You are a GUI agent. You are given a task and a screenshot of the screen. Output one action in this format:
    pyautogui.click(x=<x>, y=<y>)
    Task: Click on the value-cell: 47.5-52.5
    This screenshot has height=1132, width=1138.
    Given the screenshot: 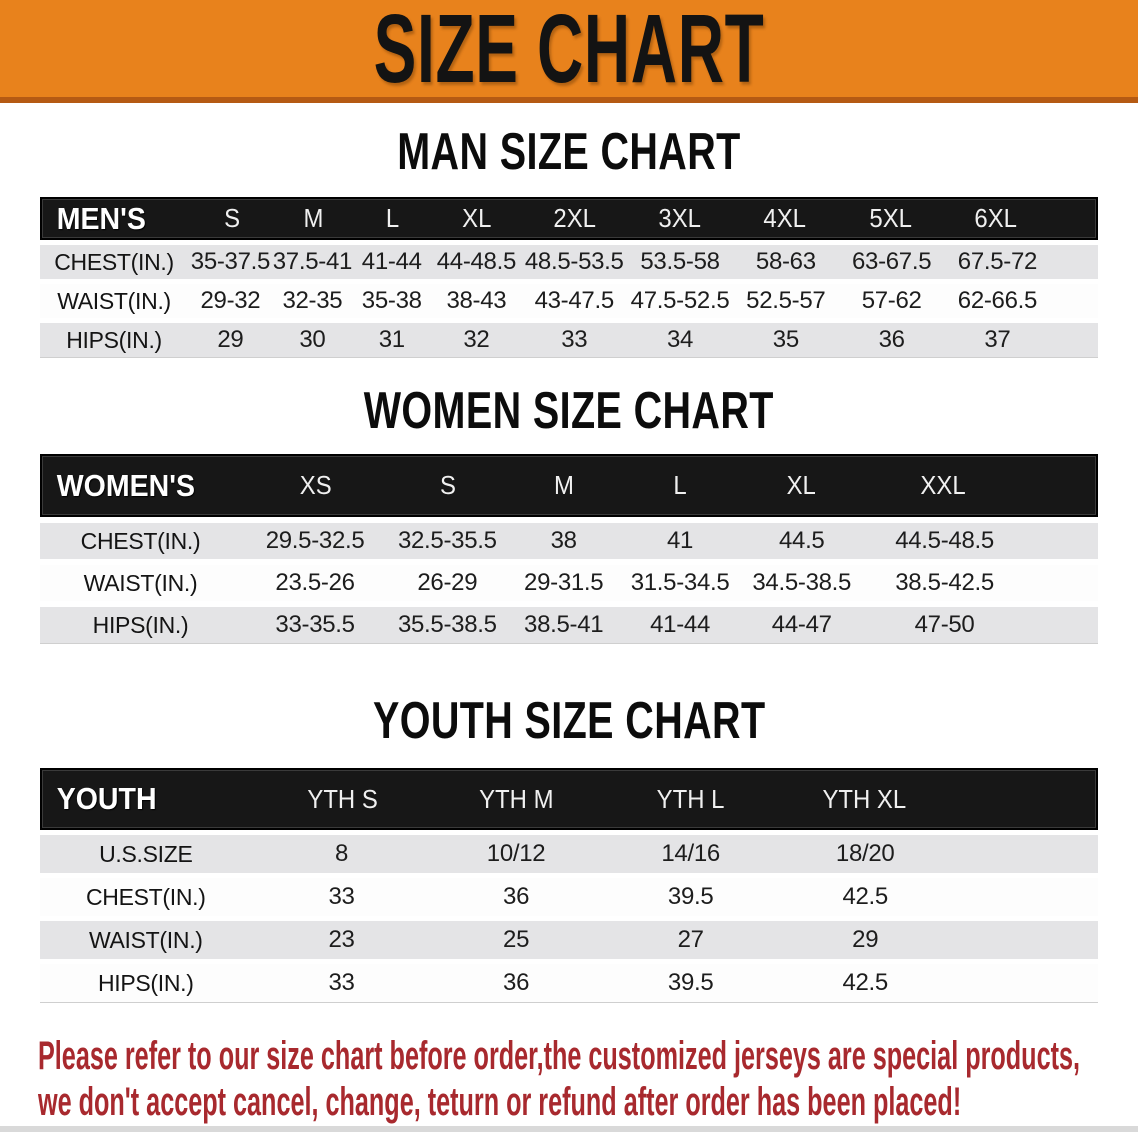 What is the action you would take?
    pyautogui.click(x=680, y=300)
    